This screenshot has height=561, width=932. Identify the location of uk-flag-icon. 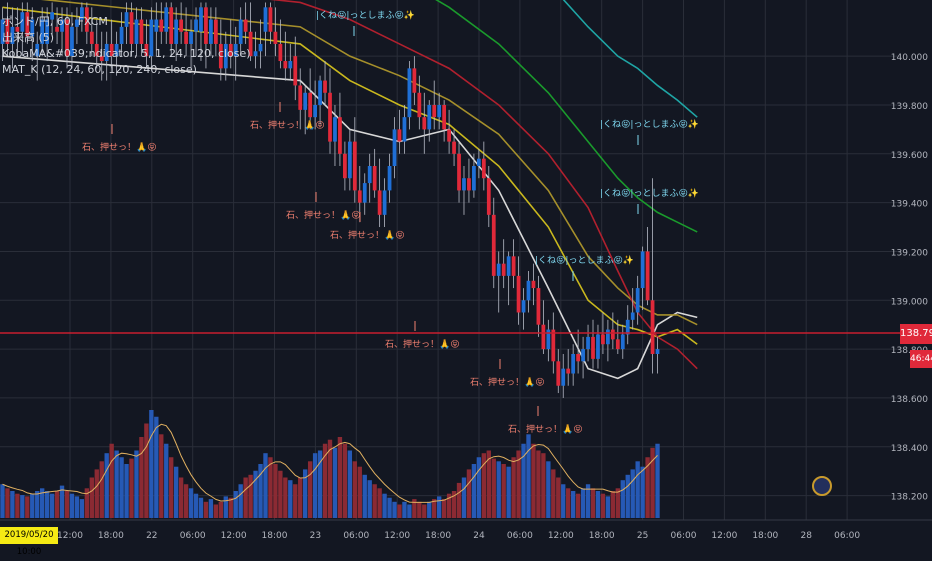
(822, 486).